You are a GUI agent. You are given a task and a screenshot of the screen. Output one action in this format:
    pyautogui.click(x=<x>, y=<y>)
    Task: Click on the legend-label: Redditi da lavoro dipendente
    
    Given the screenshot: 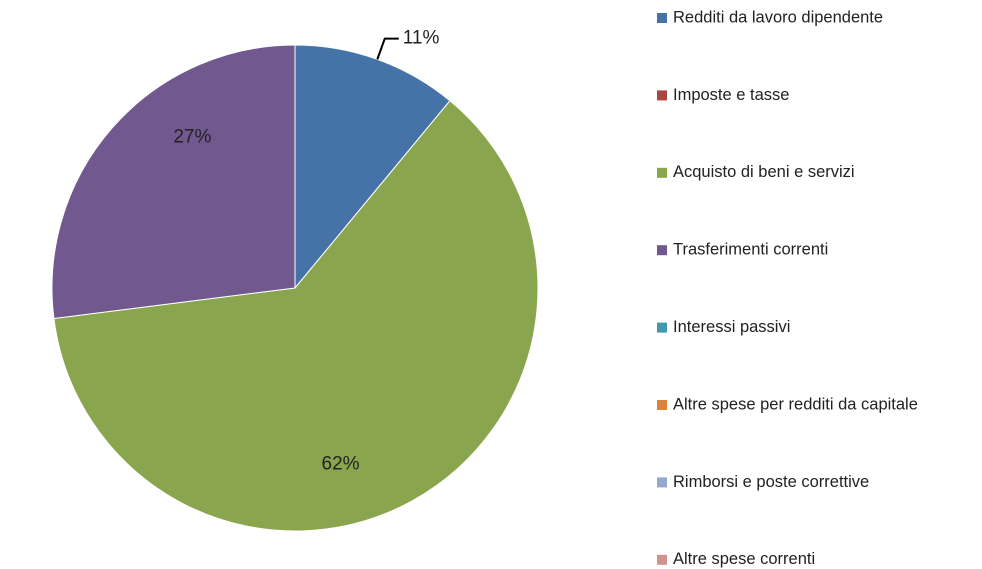 What is the action you would take?
    pyautogui.click(x=778, y=17)
    